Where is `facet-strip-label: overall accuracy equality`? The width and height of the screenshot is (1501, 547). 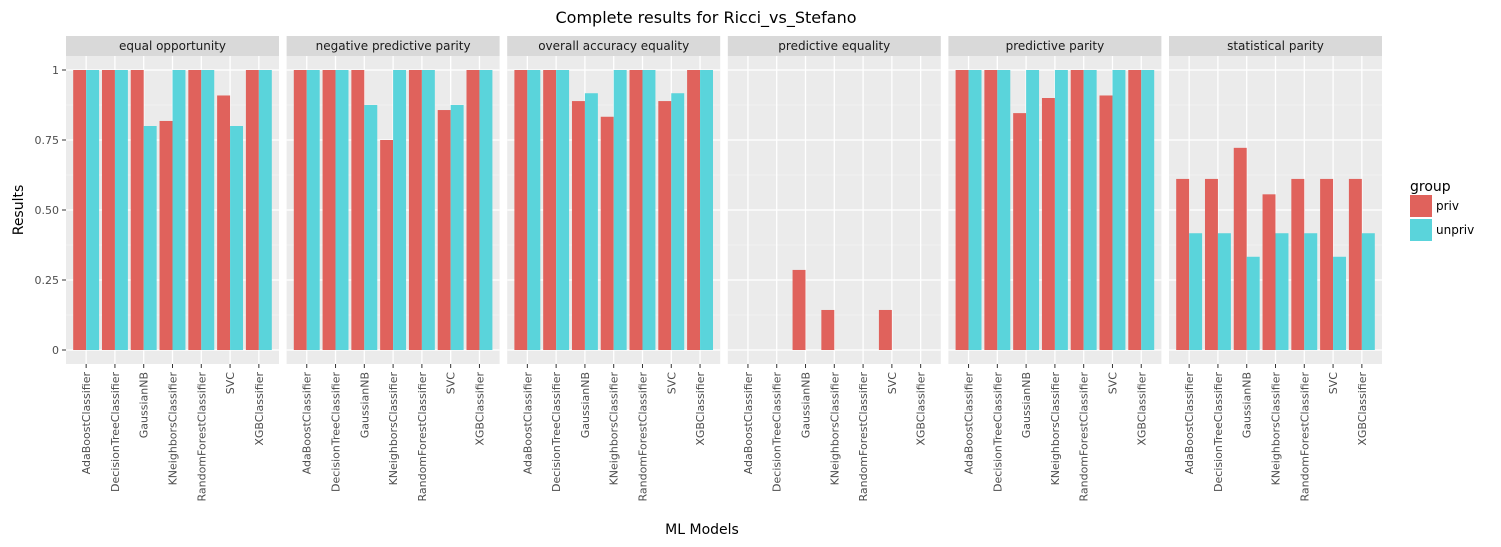 facet-strip-label: overall accuracy equality is located at coordinates (613, 46).